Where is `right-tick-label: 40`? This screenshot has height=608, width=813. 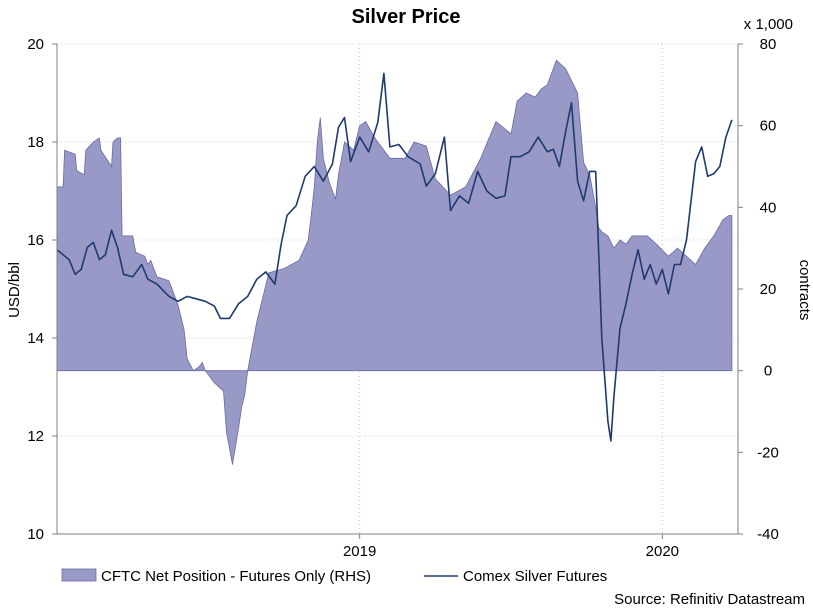 right-tick-label: 40 is located at coordinates (768, 207).